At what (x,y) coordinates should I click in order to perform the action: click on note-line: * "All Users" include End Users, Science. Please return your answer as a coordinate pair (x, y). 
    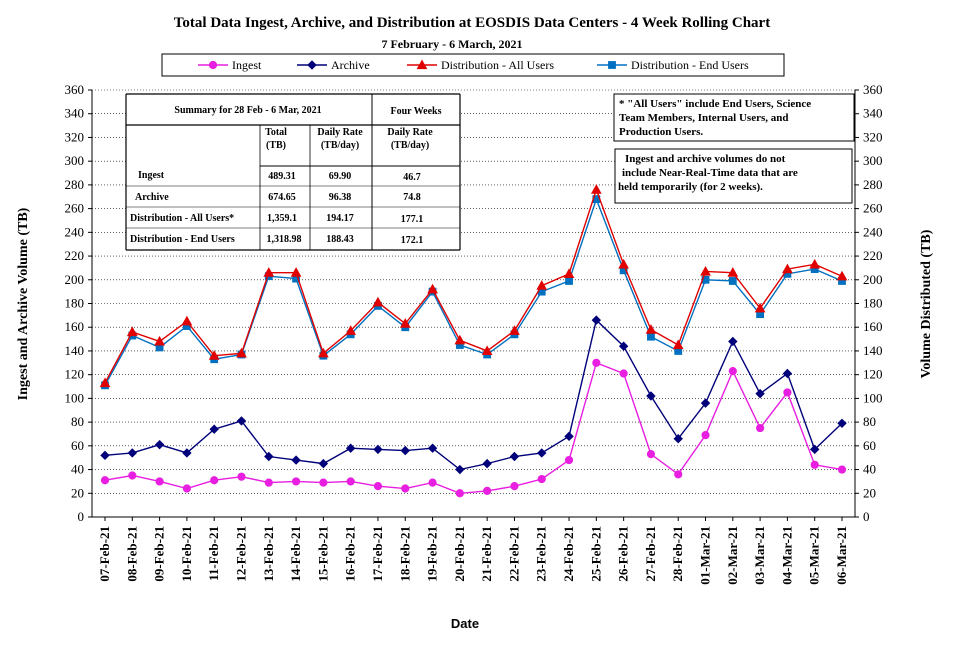
    Looking at the image, I should click on (715, 104).